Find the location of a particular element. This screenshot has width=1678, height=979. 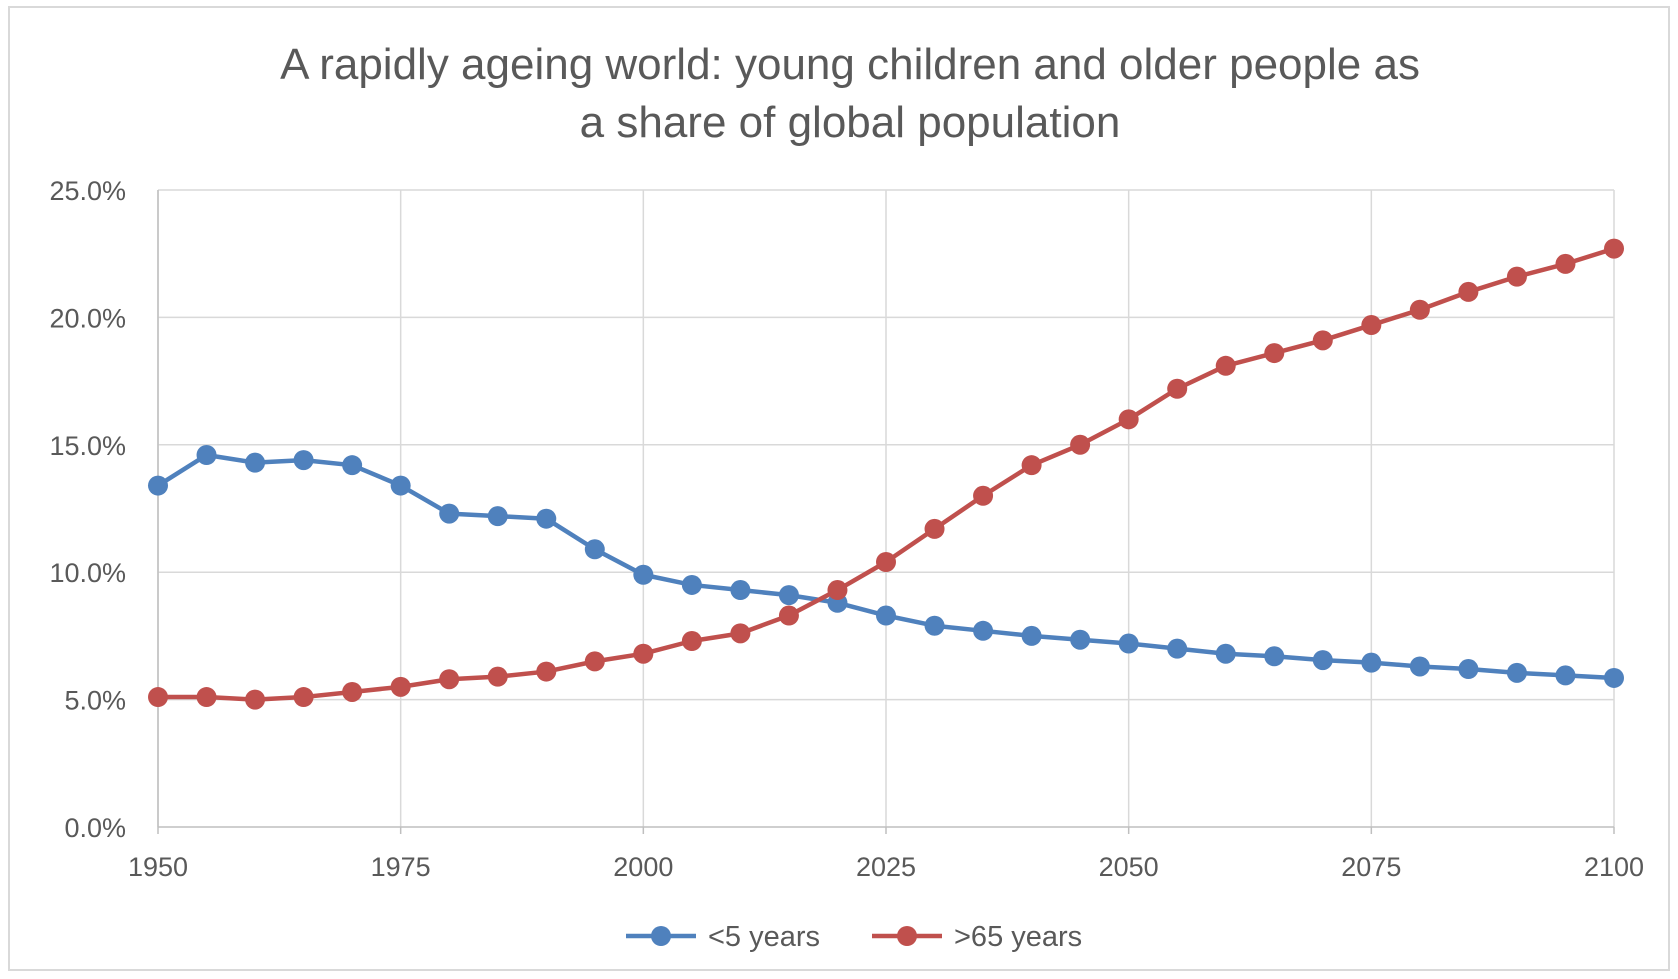

y-tick-label: 25.0% is located at coordinates (87, 191).